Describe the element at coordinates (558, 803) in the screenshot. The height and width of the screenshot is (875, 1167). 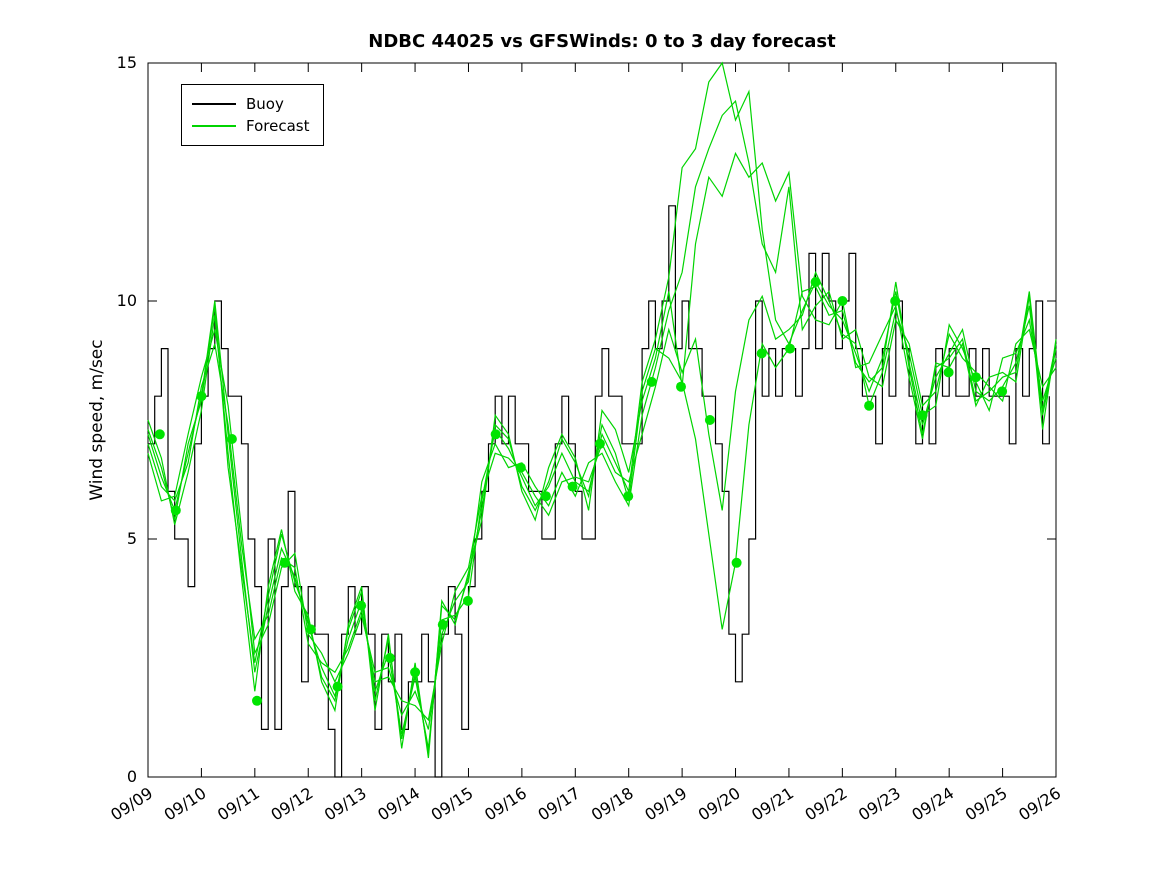
I see `x-tick-label: 09/17` at that location.